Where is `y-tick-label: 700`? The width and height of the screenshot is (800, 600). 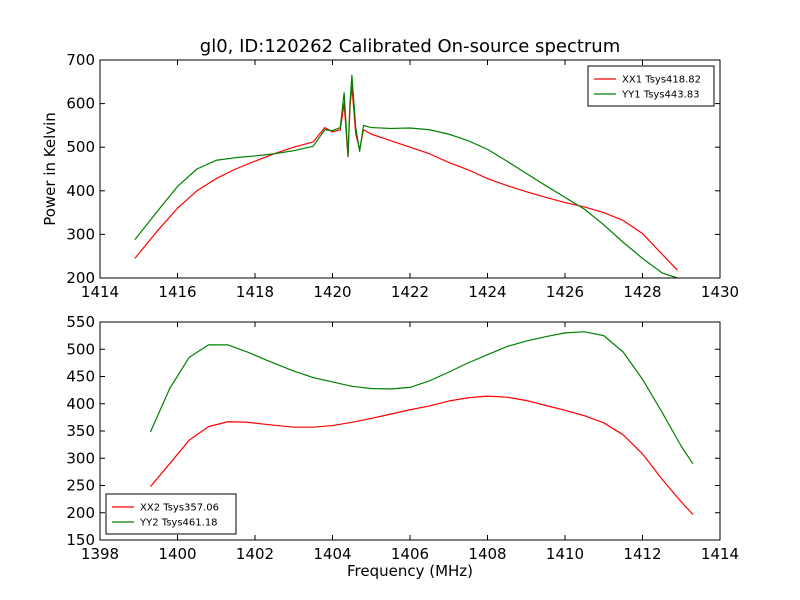 y-tick-label: 700 is located at coordinates (80, 60).